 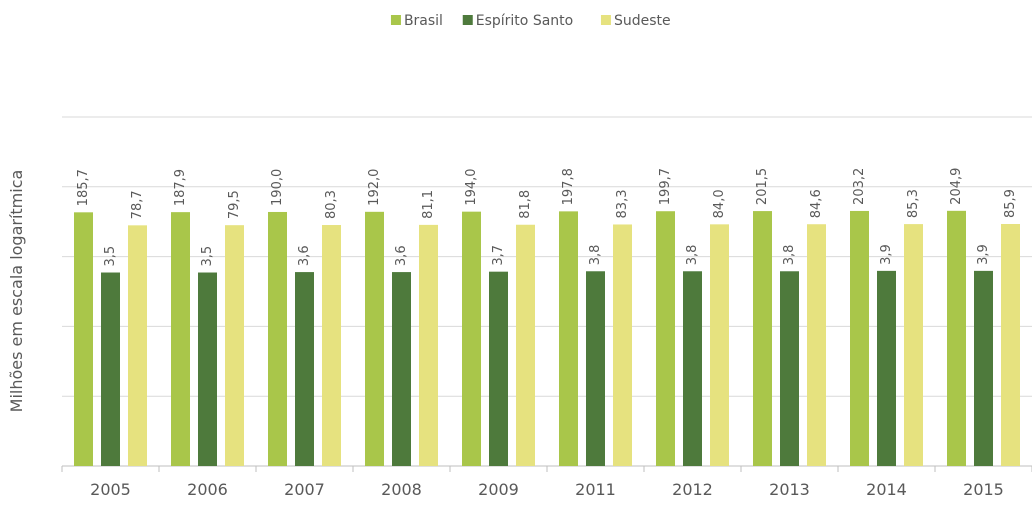 What do you see at coordinates (1010, 203) in the screenshot?
I see `value-label: 85,9` at bounding box center [1010, 203].